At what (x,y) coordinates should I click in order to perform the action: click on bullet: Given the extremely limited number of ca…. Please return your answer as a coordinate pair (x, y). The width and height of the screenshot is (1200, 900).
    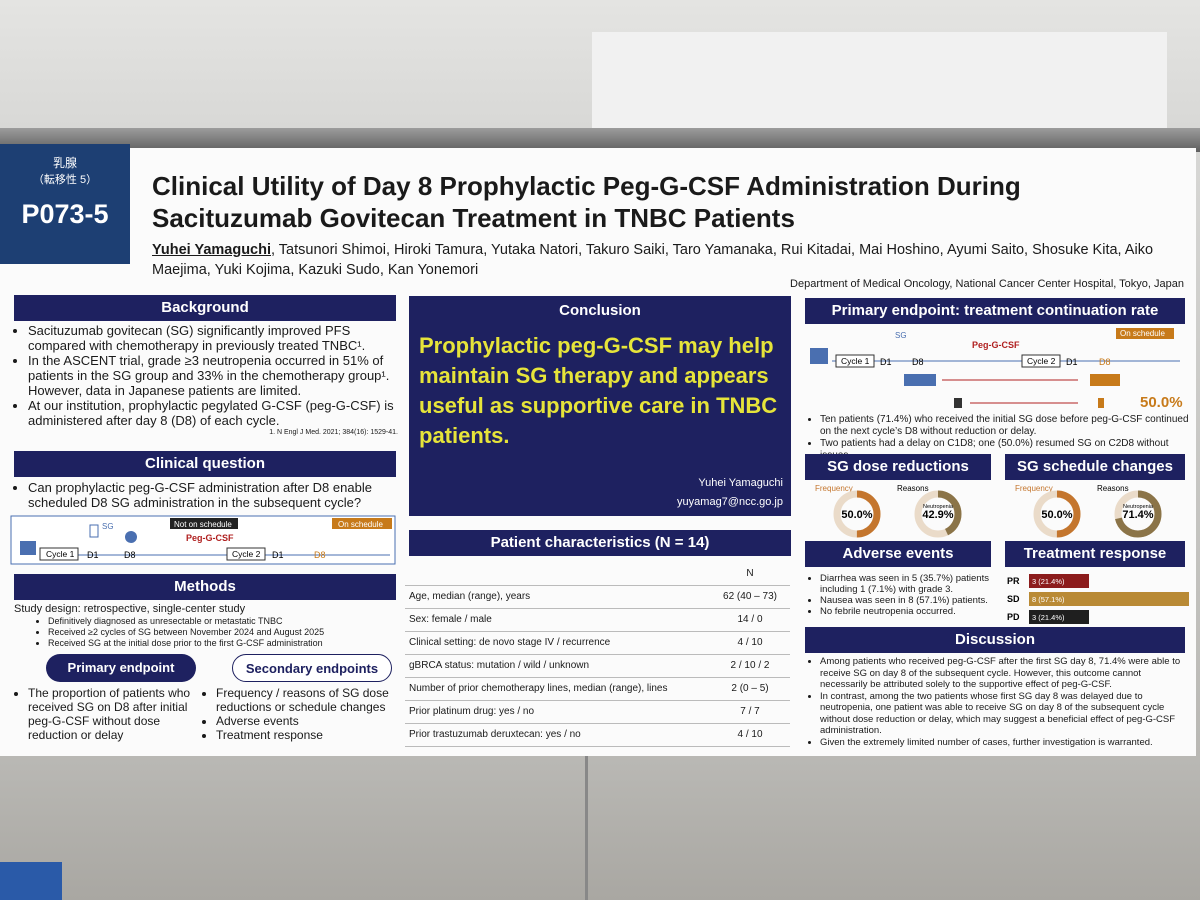
    Looking at the image, I should click on (1005, 743).